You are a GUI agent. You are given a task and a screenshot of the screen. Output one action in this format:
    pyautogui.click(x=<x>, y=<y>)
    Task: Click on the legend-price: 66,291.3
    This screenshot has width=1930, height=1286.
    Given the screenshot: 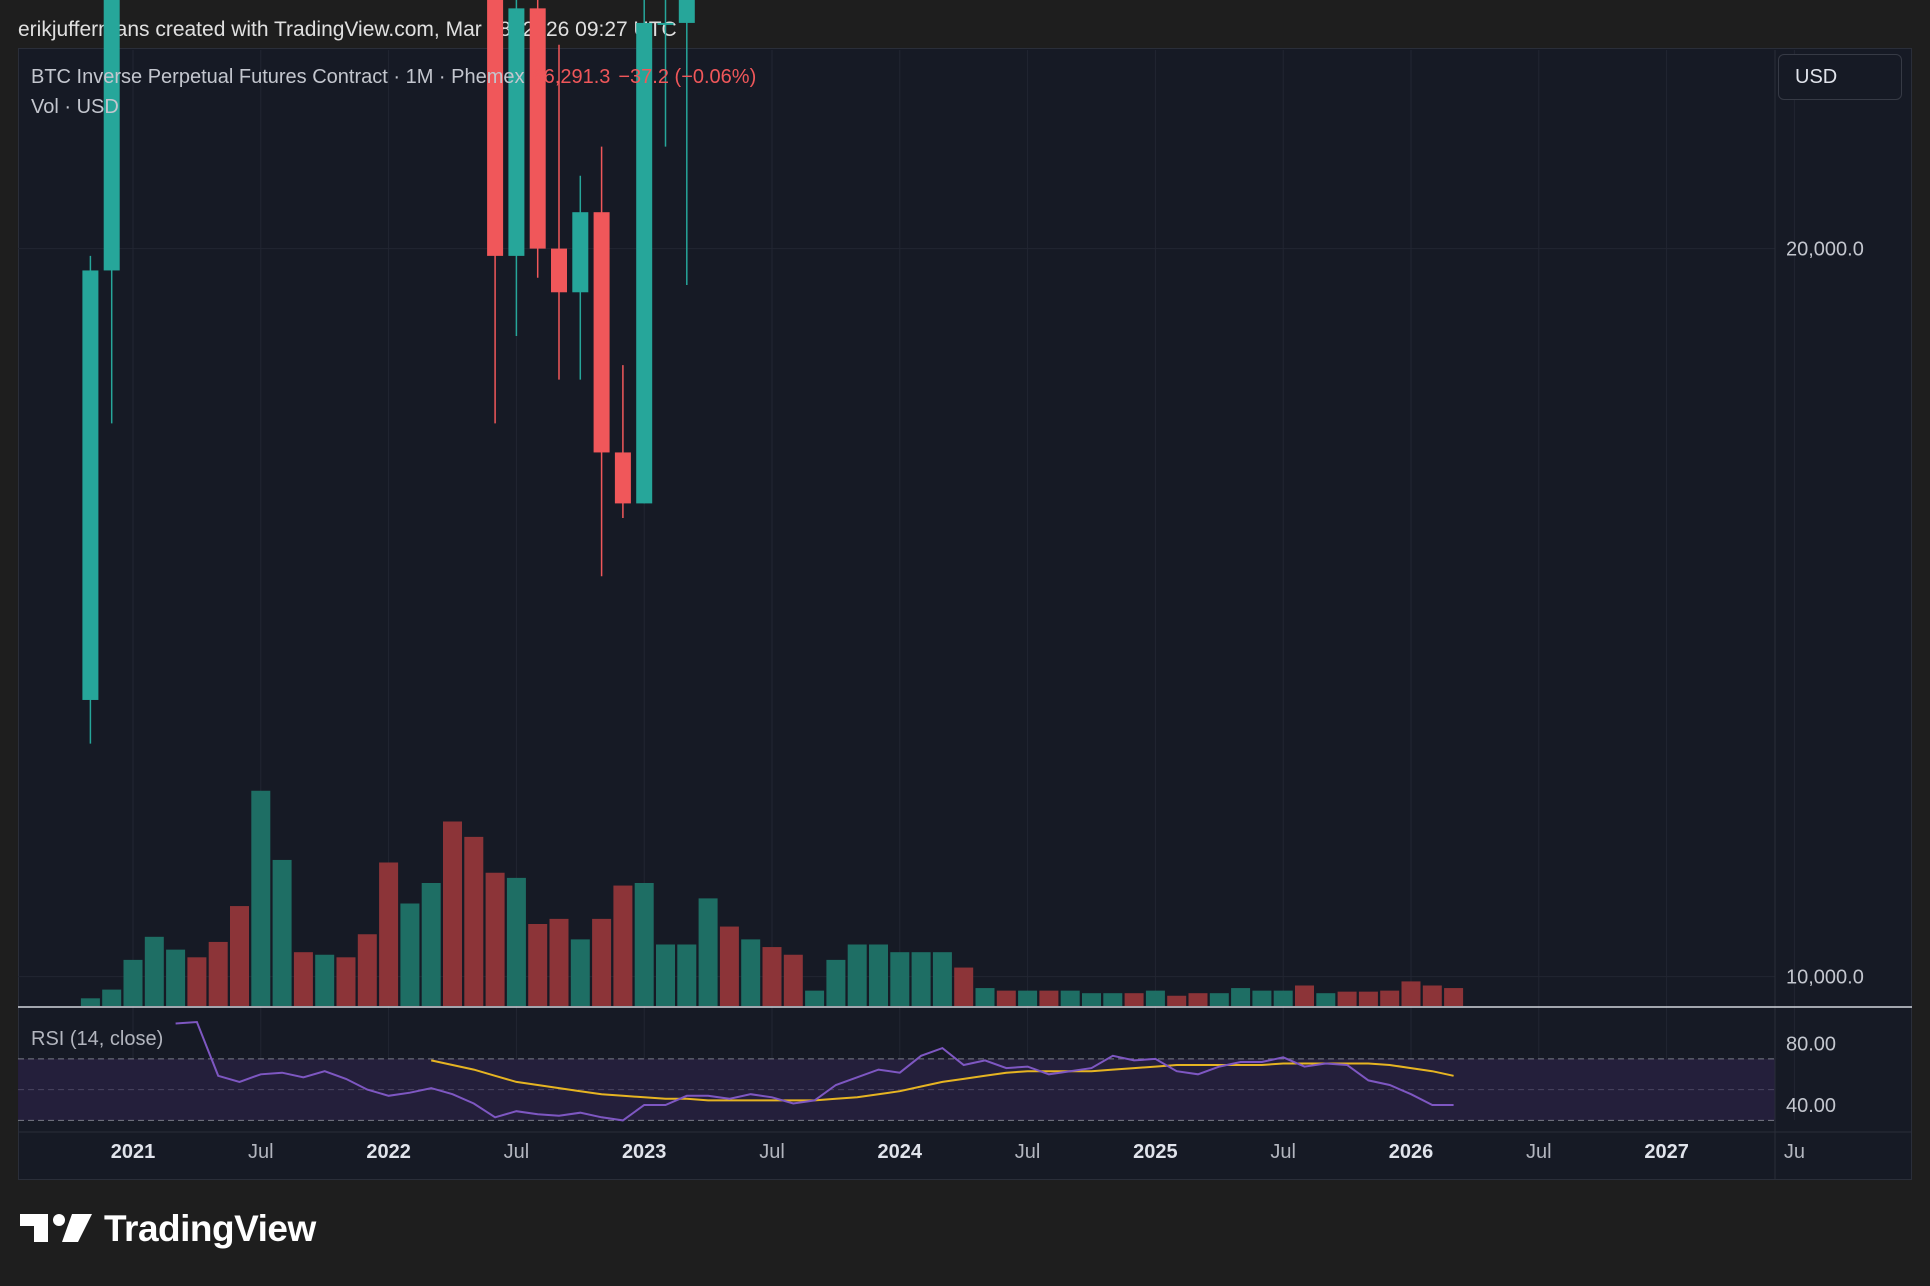 What is the action you would take?
    pyautogui.click(x=571, y=77)
    